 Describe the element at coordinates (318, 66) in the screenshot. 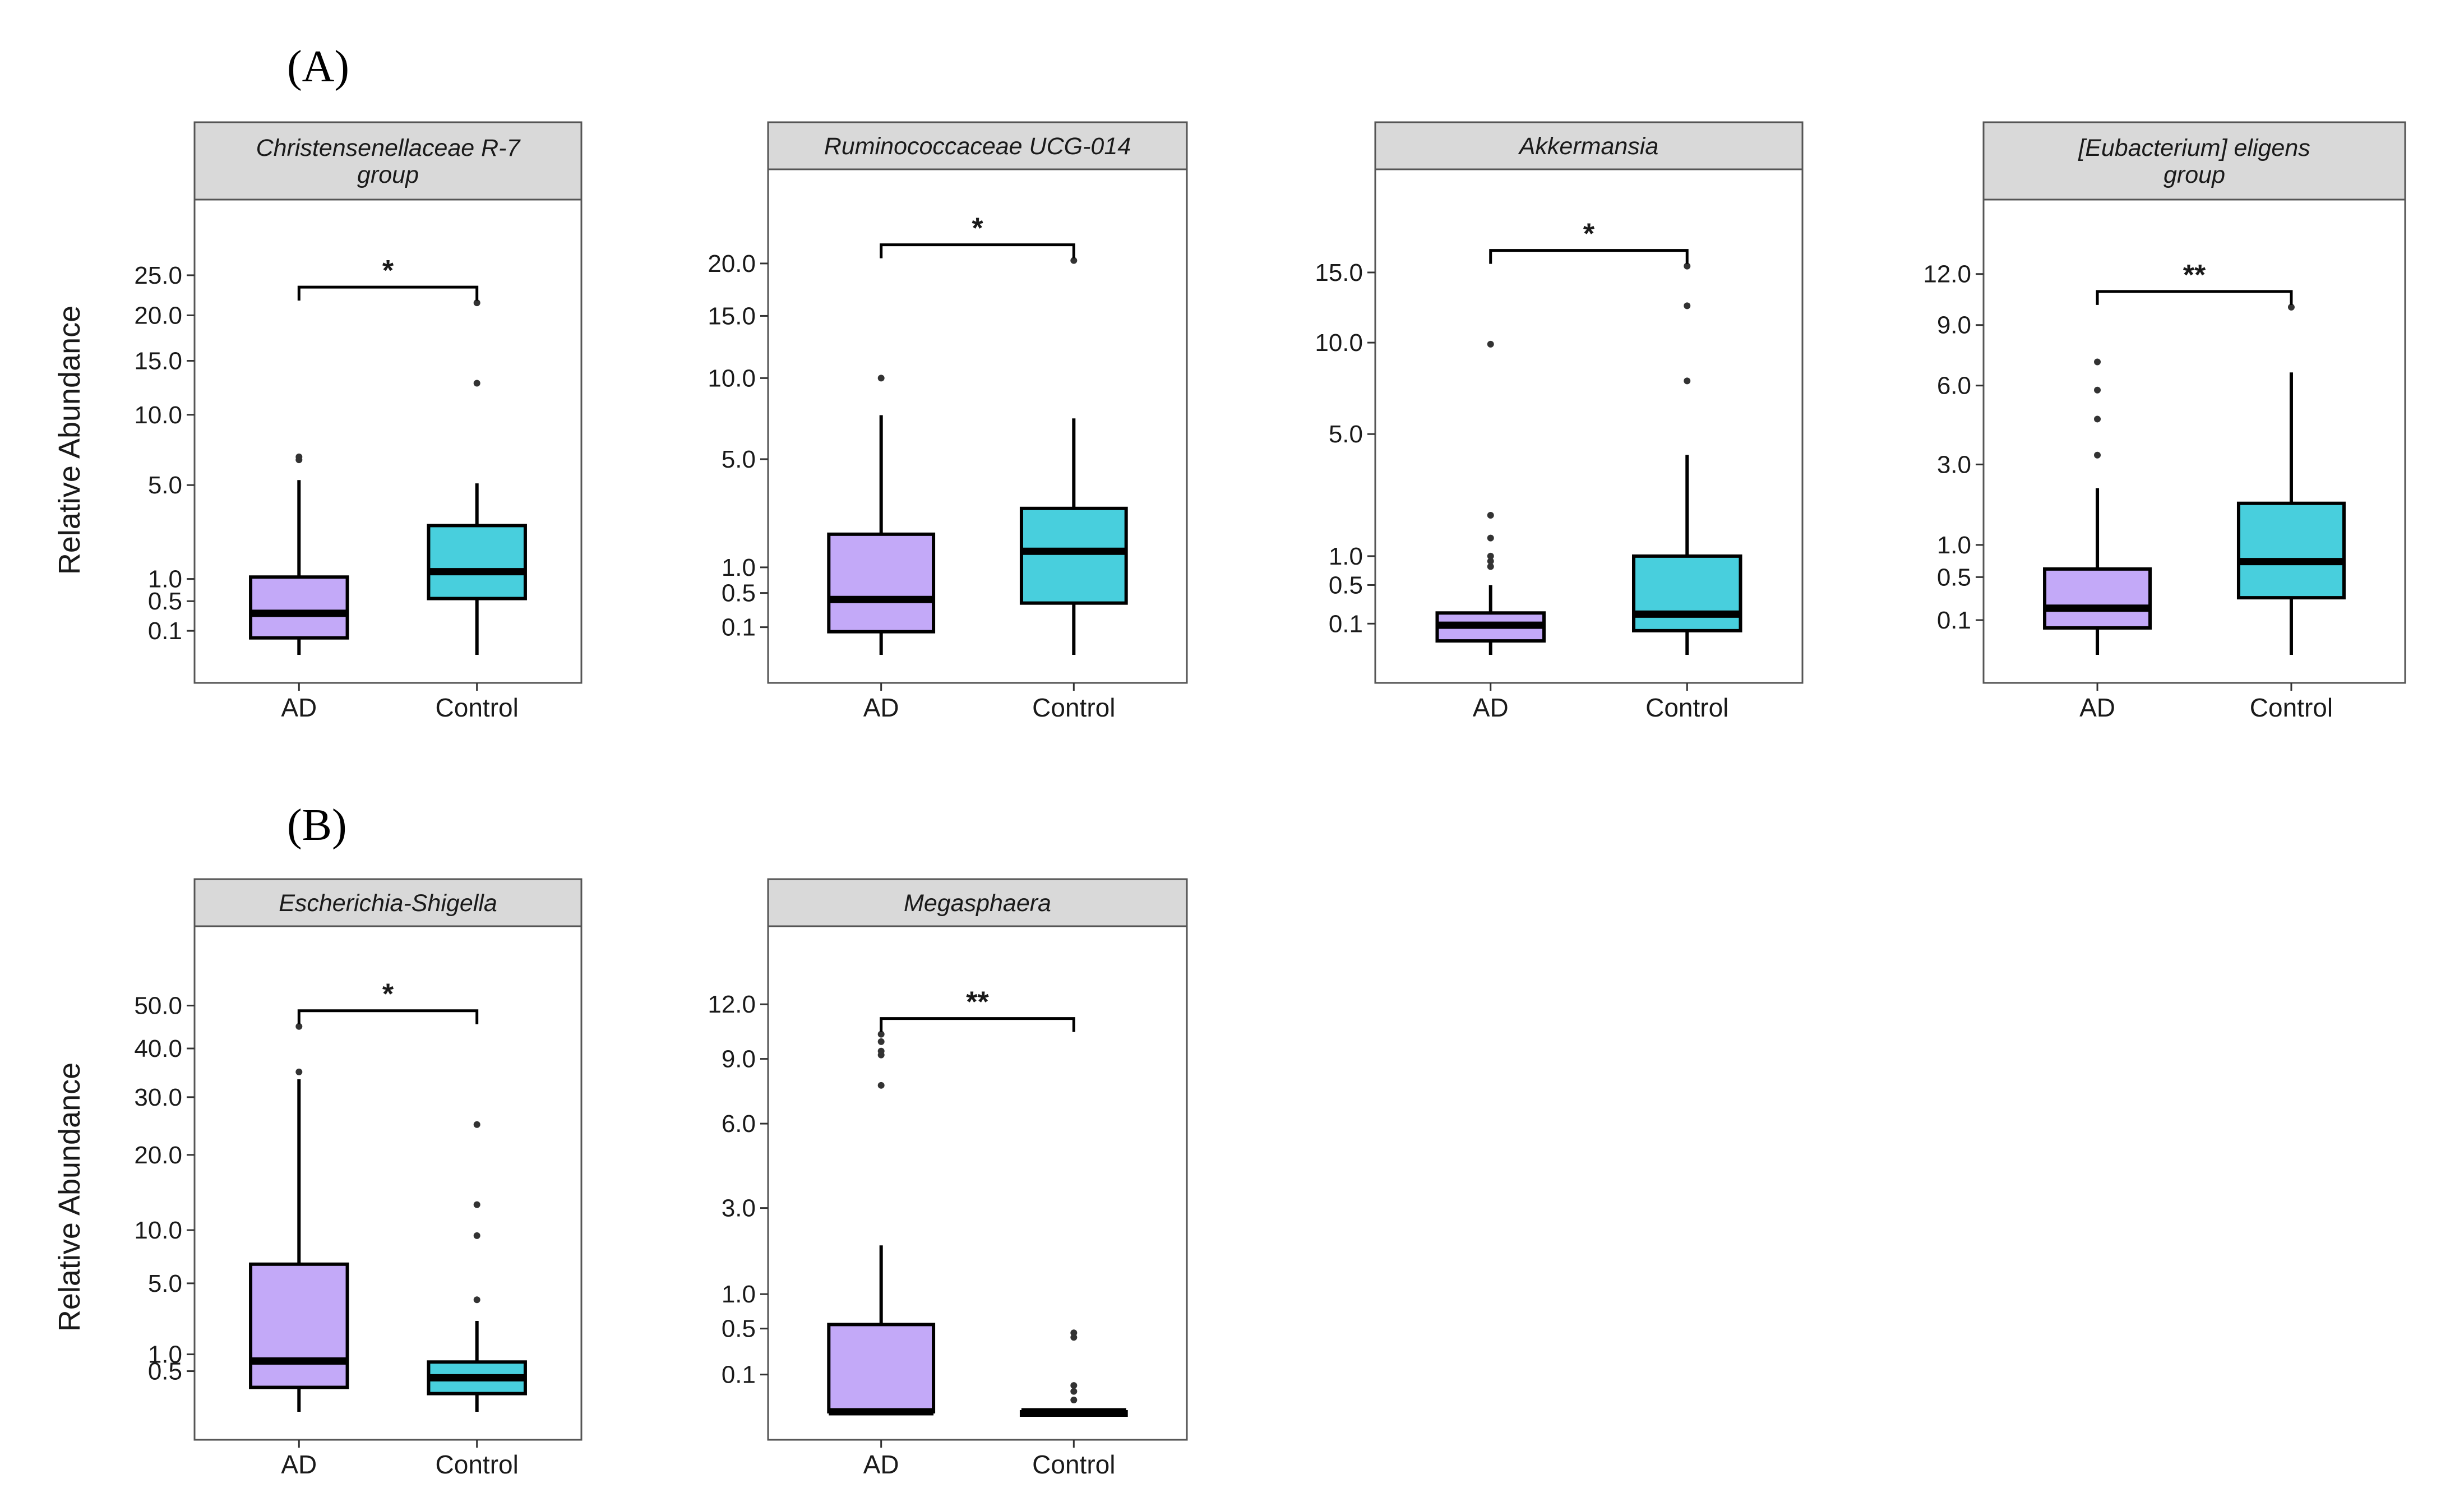

I see `panel-letter-a: (A)` at that location.